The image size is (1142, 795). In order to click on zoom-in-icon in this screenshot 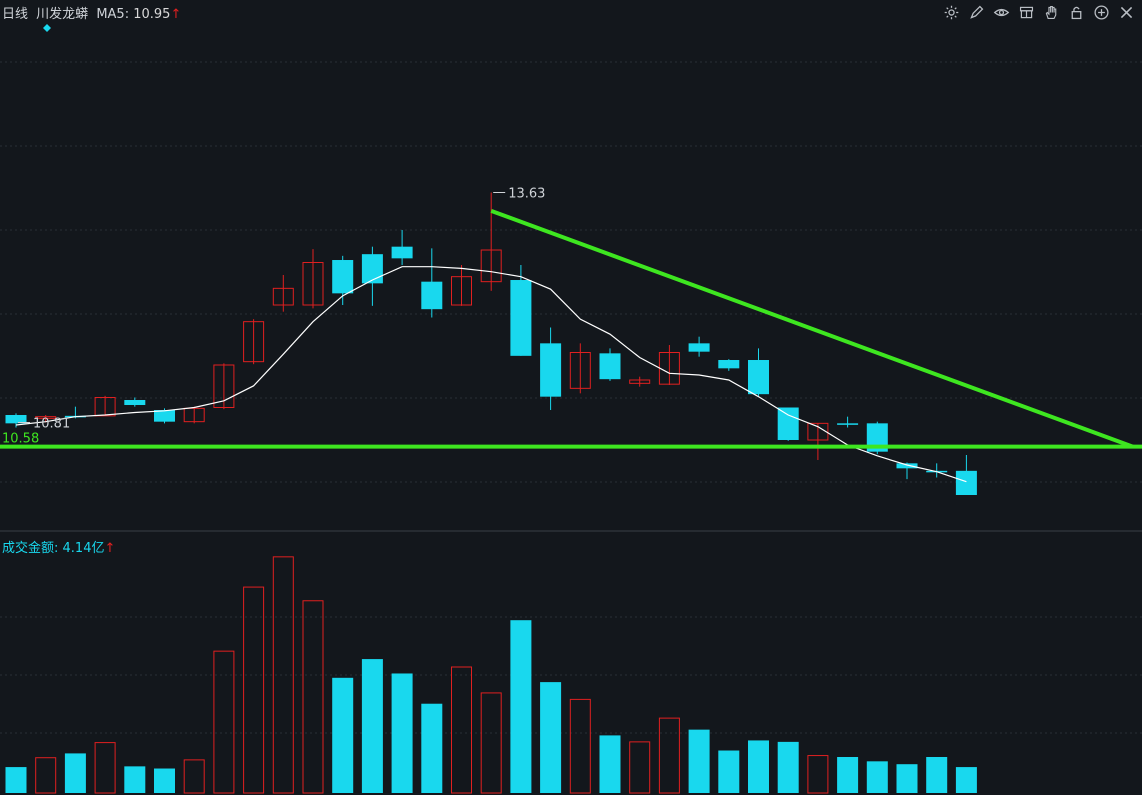, I will do `click(1101, 12)`.